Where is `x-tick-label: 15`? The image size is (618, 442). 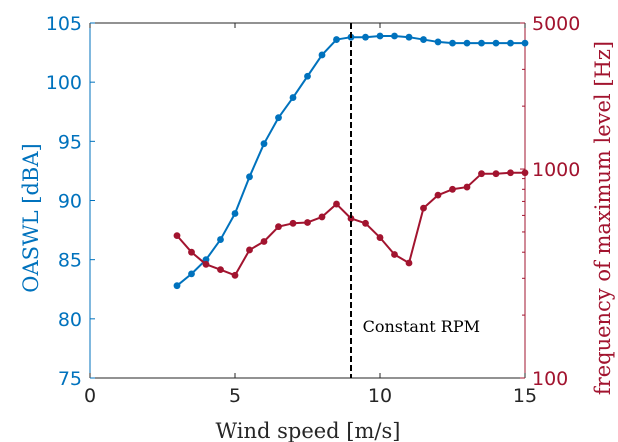 x-tick-label: 15 is located at coordinates (525, 396).